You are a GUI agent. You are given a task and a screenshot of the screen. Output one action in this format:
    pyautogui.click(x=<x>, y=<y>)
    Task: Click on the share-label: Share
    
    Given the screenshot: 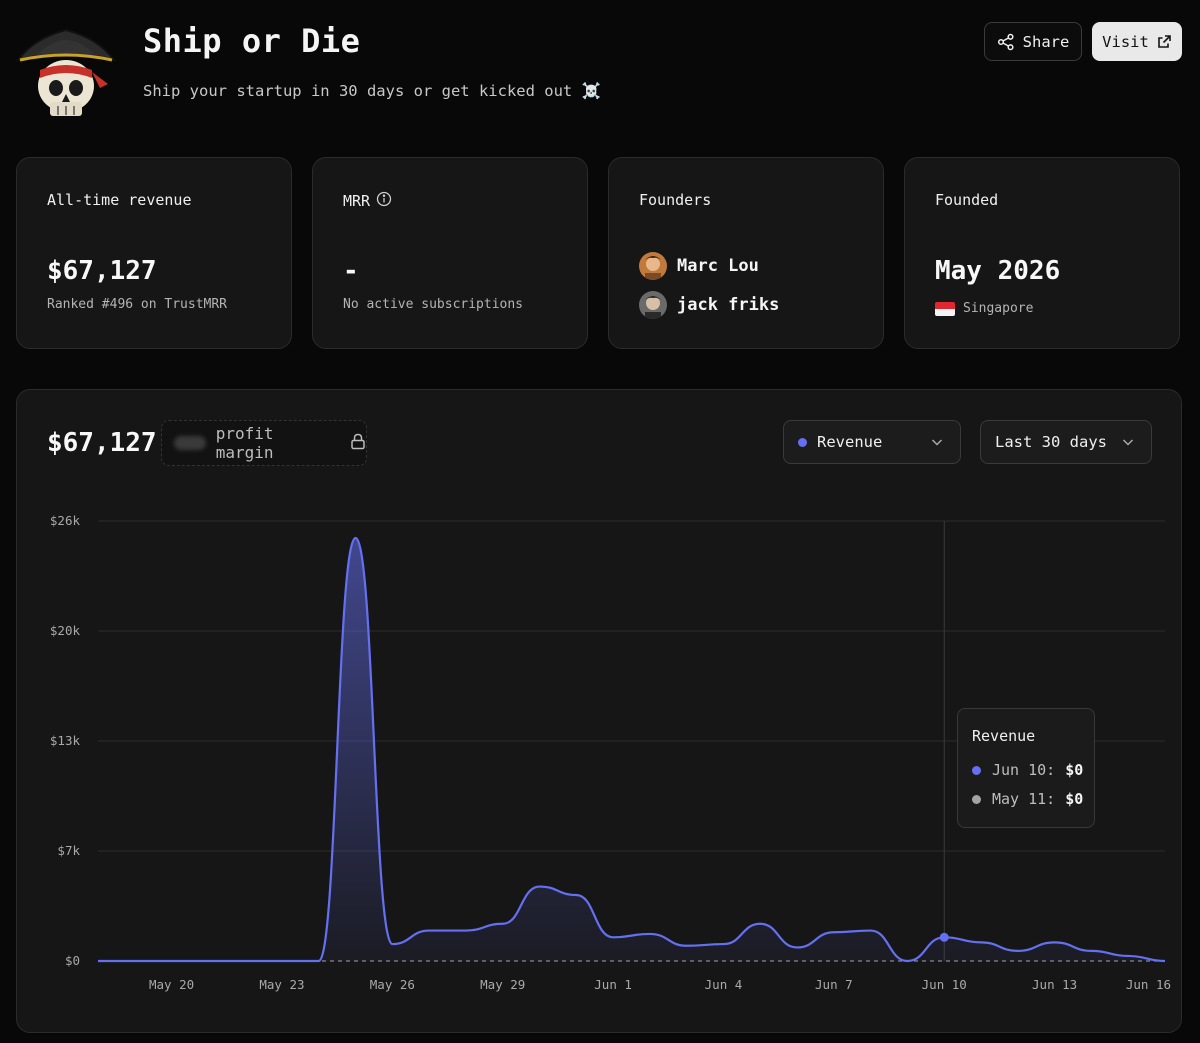 What is the action you would take?
    pyautogui.click(x=1046, y=41)
    